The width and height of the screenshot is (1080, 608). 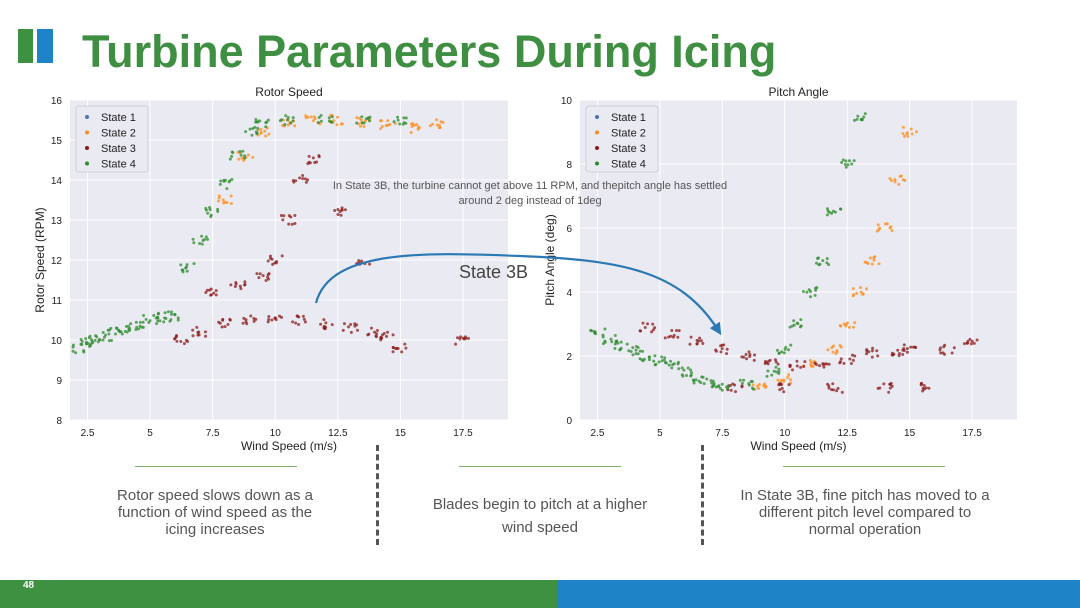 What do you see at coordinates (518, 294) in the screenshot?
I see `callout-arrow` at bounding box center [518, 294].